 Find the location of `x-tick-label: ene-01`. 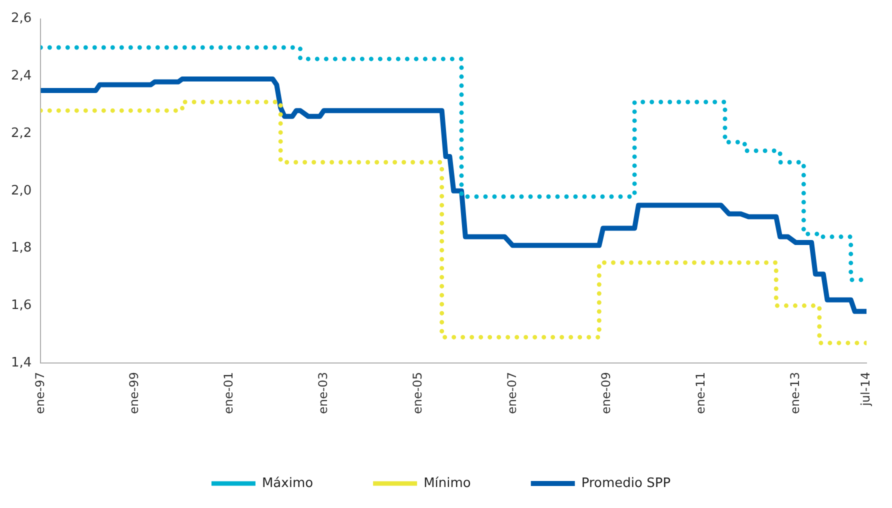

x-tick-label: ene-01 is located at coordinates (229, 393).